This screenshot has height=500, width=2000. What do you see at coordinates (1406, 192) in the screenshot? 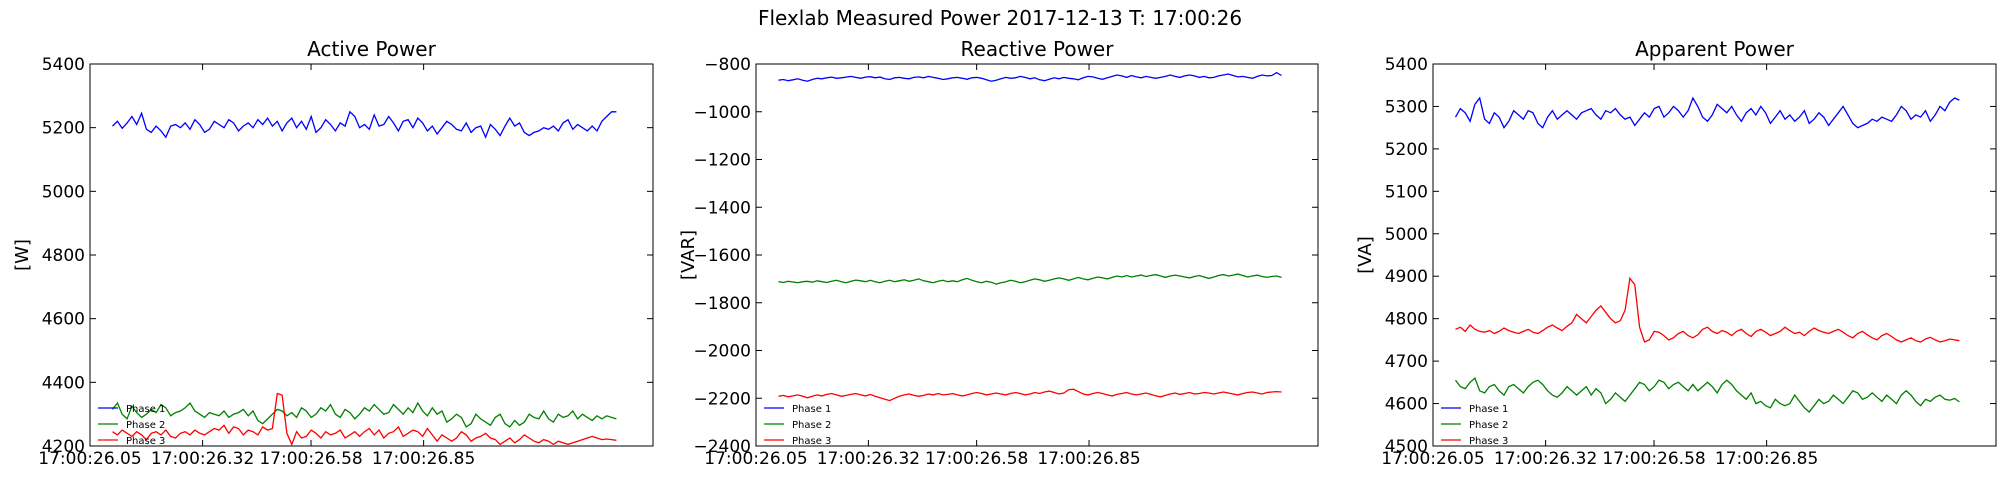
I see `apparent-y-tick-label: 5100` at bounding box center [1406, 192].